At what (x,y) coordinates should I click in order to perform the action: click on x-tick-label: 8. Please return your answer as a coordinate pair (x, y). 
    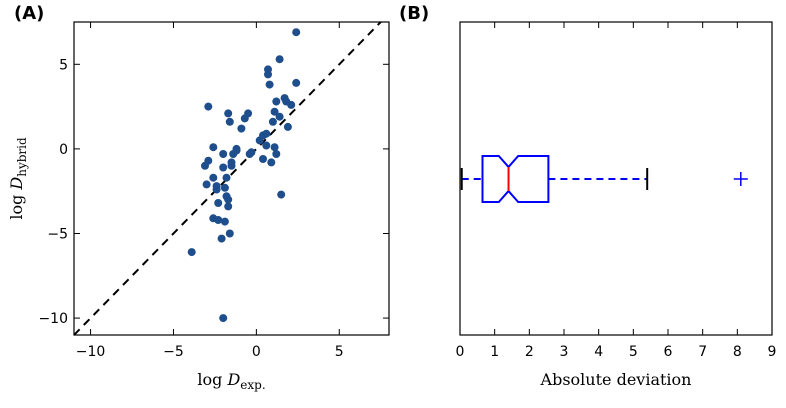
    Looking at the image, I should click on (737, 352).